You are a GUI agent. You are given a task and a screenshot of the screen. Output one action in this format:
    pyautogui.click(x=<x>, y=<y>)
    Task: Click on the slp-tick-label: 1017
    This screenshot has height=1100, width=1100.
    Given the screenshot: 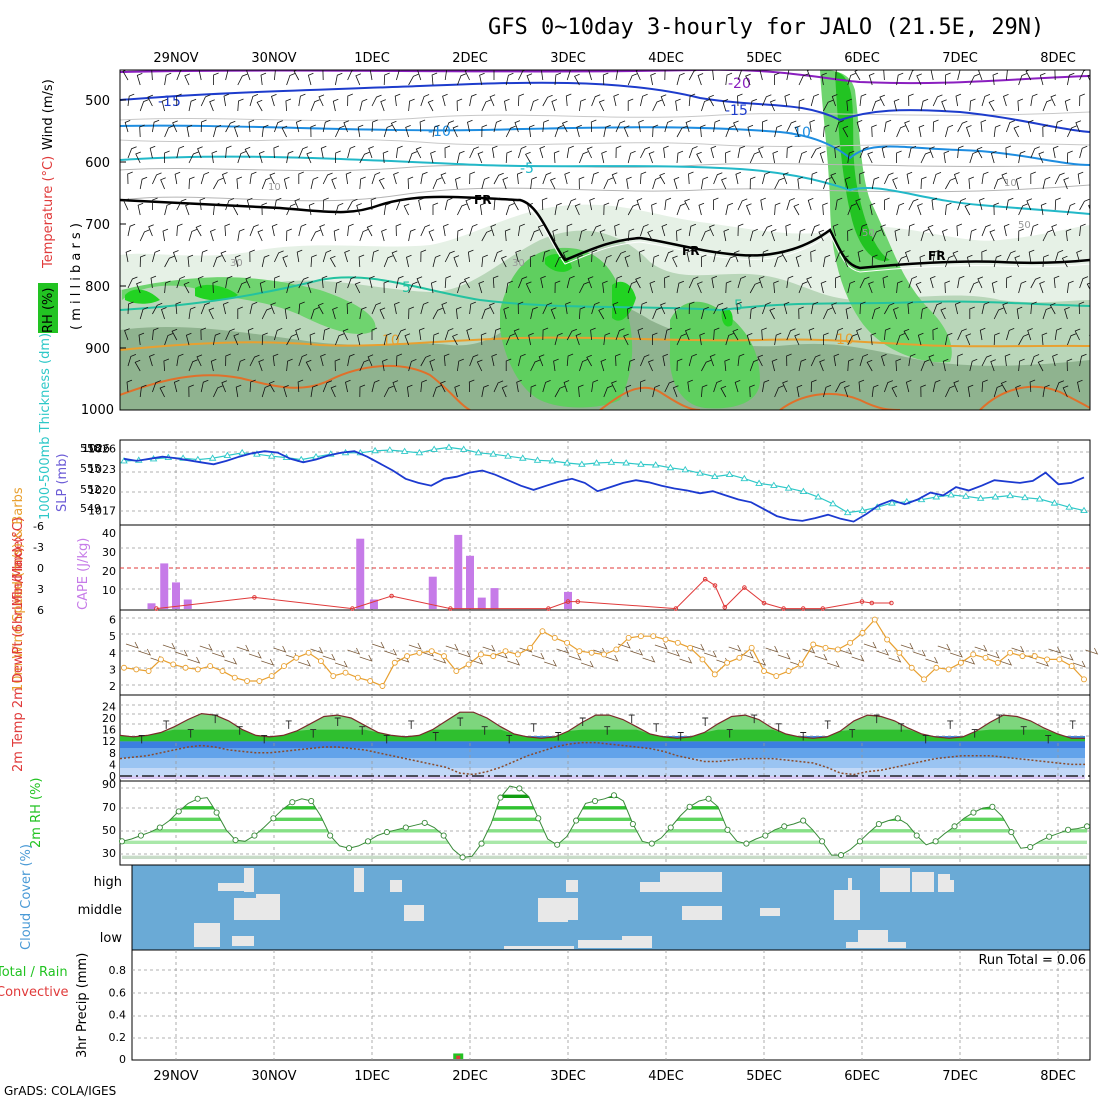 What is the action you would take?
    pyautogui.click(x=102, y=511)
    